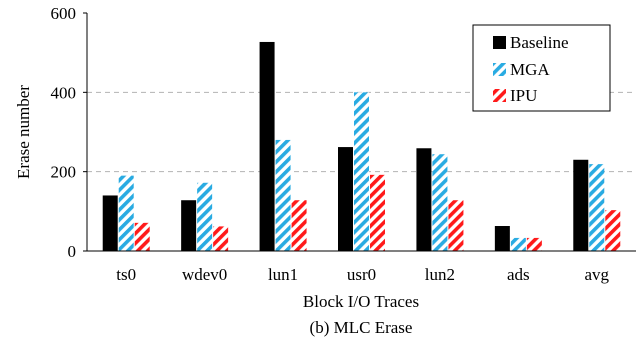 The width and height of the screenshot is (644, 347). I want to click on bar-baseline-ads, so click(502, 238).